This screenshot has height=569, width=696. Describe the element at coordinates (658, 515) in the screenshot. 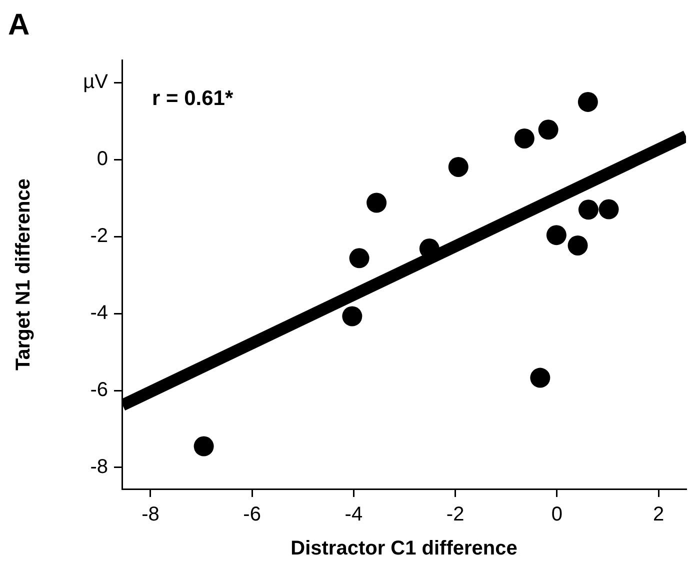

I see `x-tick-label: 2` at that location.